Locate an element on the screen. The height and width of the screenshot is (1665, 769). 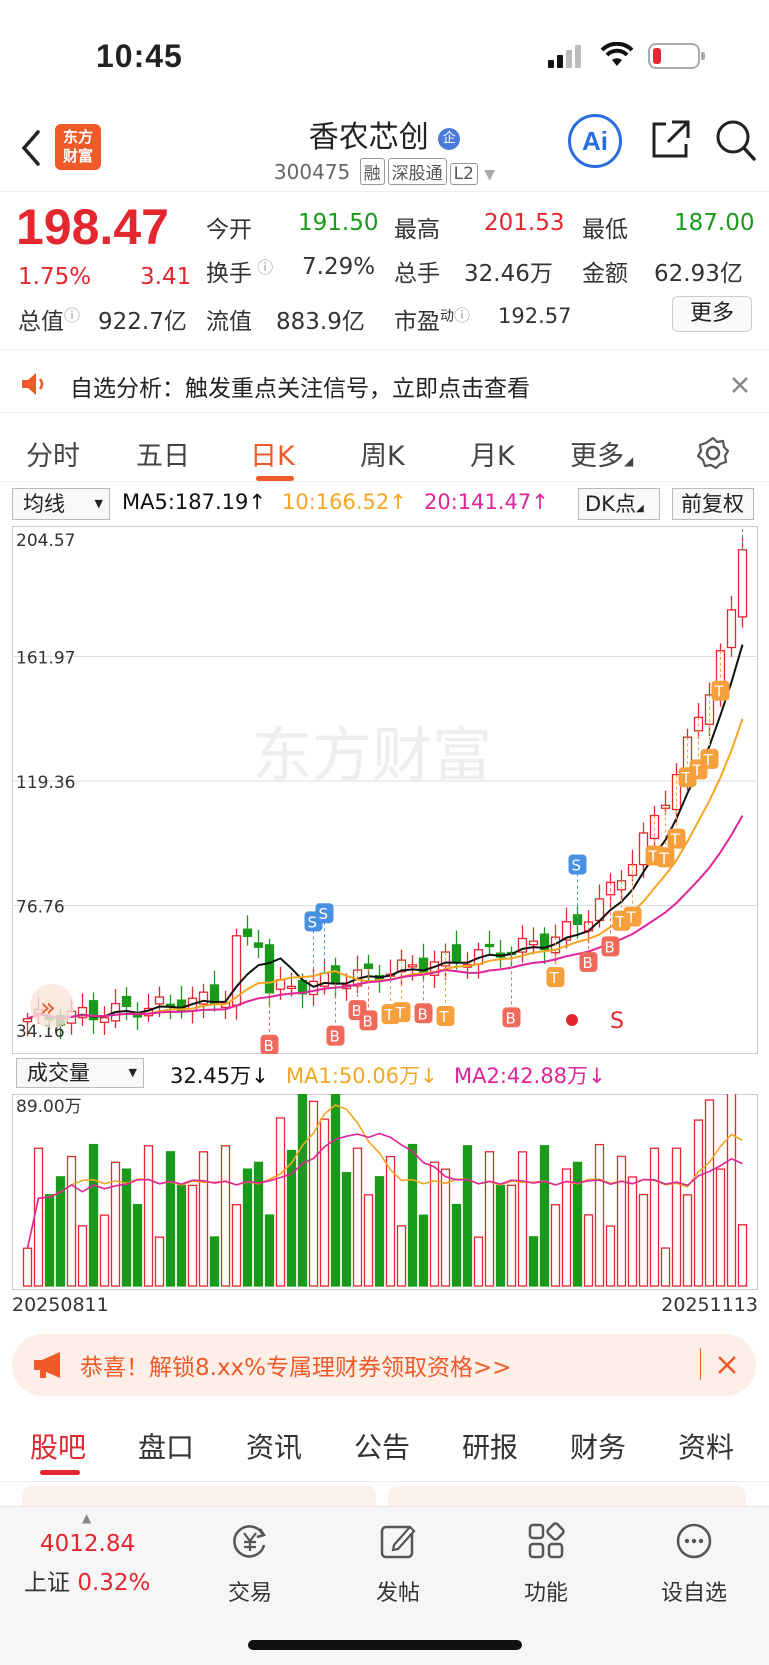
nav-add-watchlist: 设自选 is located at coordinates (694, 1564).